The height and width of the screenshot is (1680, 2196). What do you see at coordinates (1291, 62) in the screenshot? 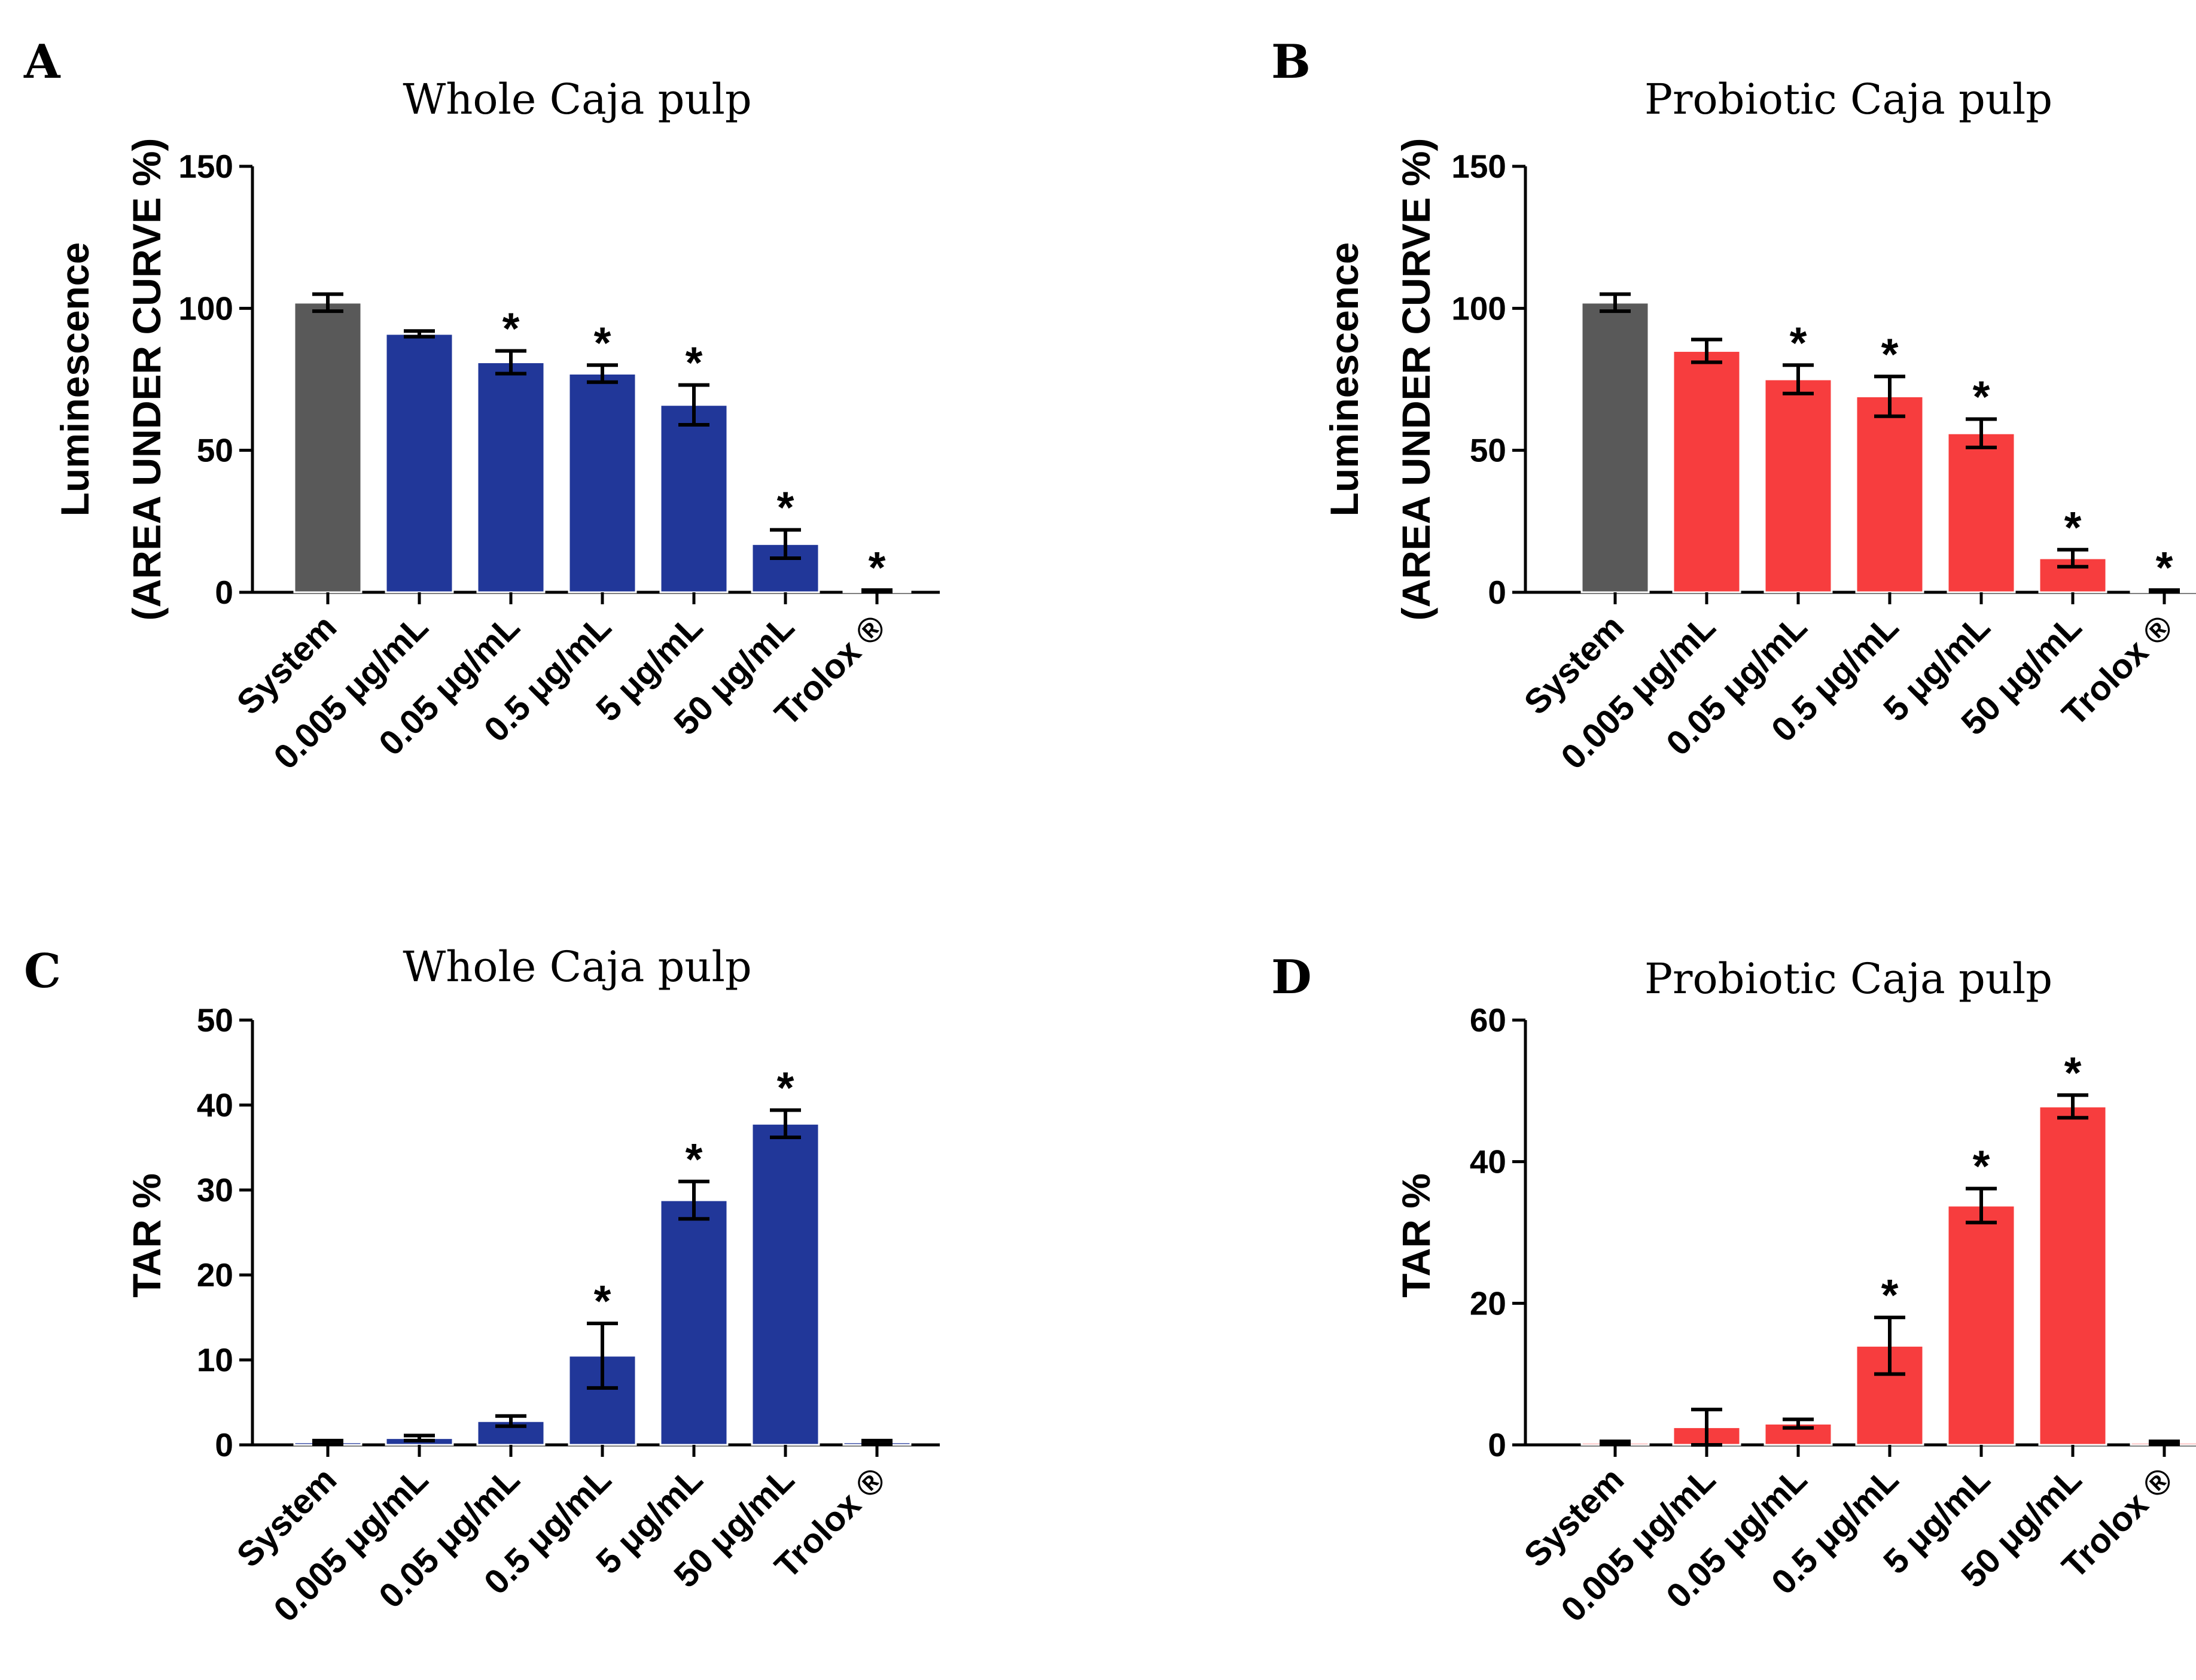
I see `panel-letter: B` at bounding box center [1291, 62].